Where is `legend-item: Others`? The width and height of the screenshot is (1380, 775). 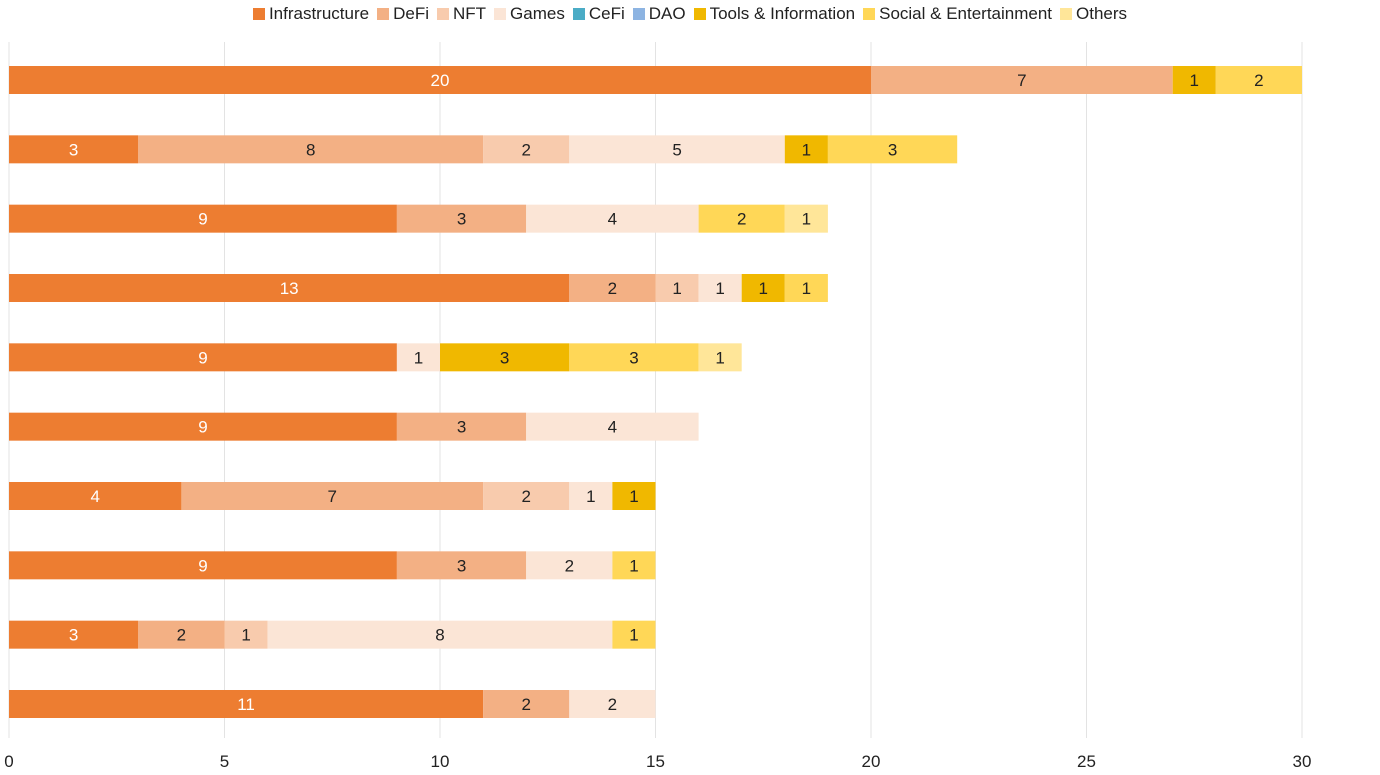 legend-item: Others is located at coordinates (1093, 14).